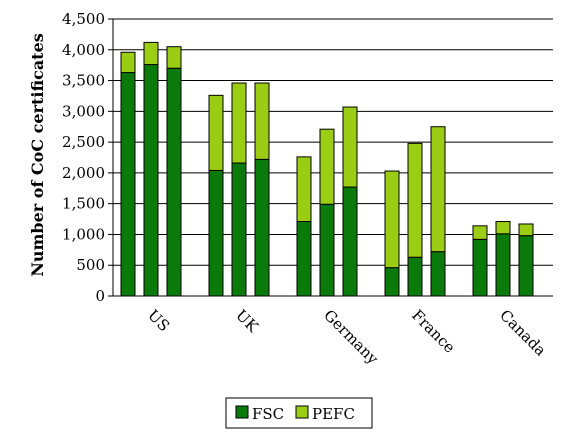 The image size is (570, 436). What do you see at coordinates (351, 337) in the screenshot?
I see `x-tick-label-germany: Germany` at bounding box center [351, 337].